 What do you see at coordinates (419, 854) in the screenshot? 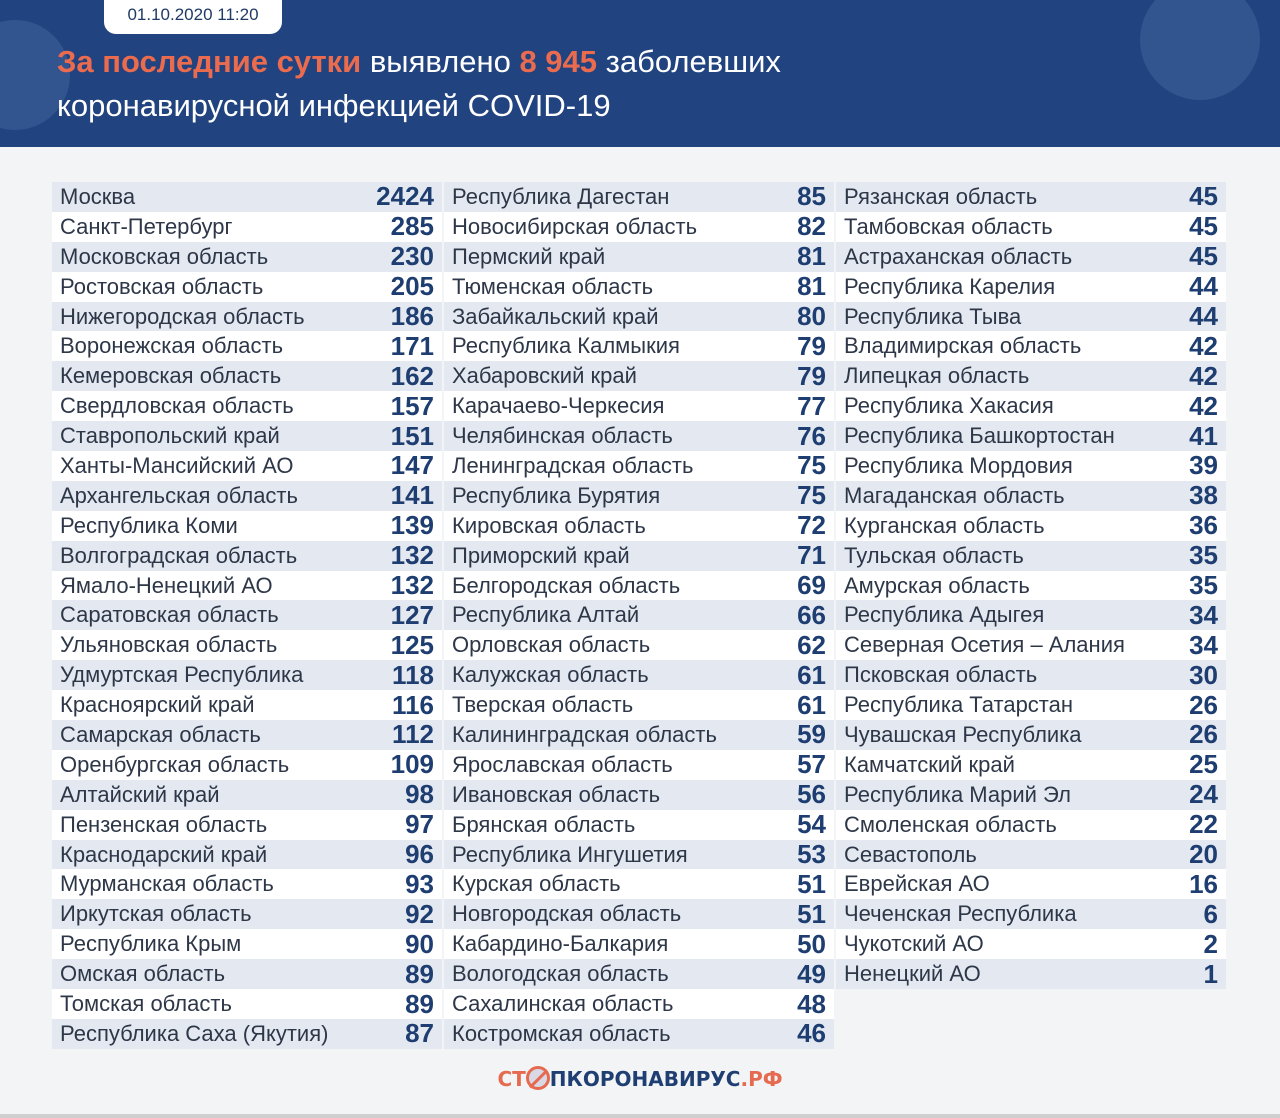
I see `case-count: 96` at bounding box center [419, 854].